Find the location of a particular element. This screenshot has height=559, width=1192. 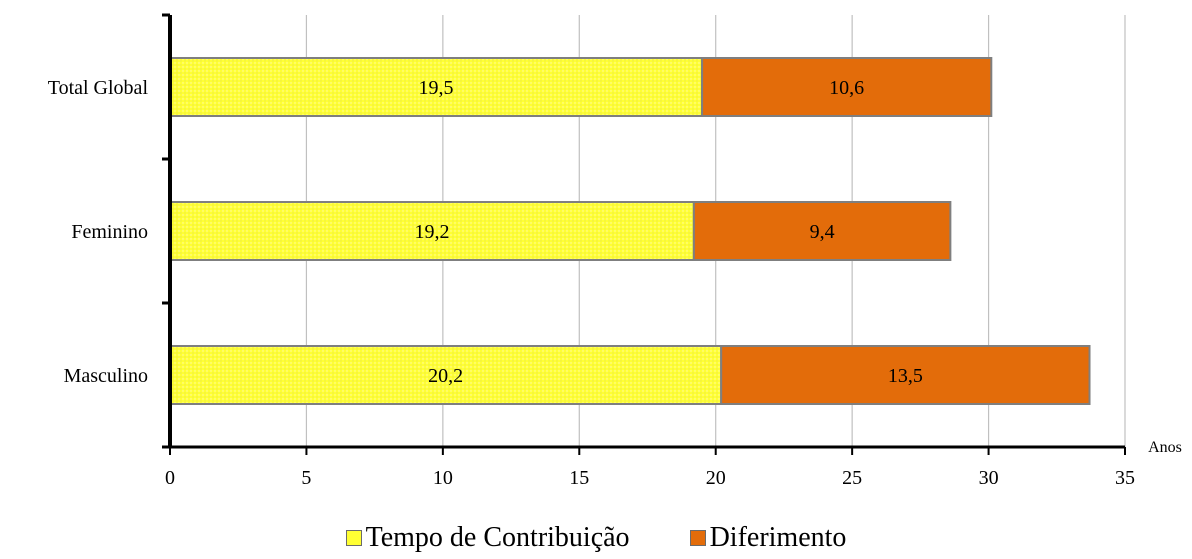

data-label-0-2: 20,2 is located at coordinates (445, 376).